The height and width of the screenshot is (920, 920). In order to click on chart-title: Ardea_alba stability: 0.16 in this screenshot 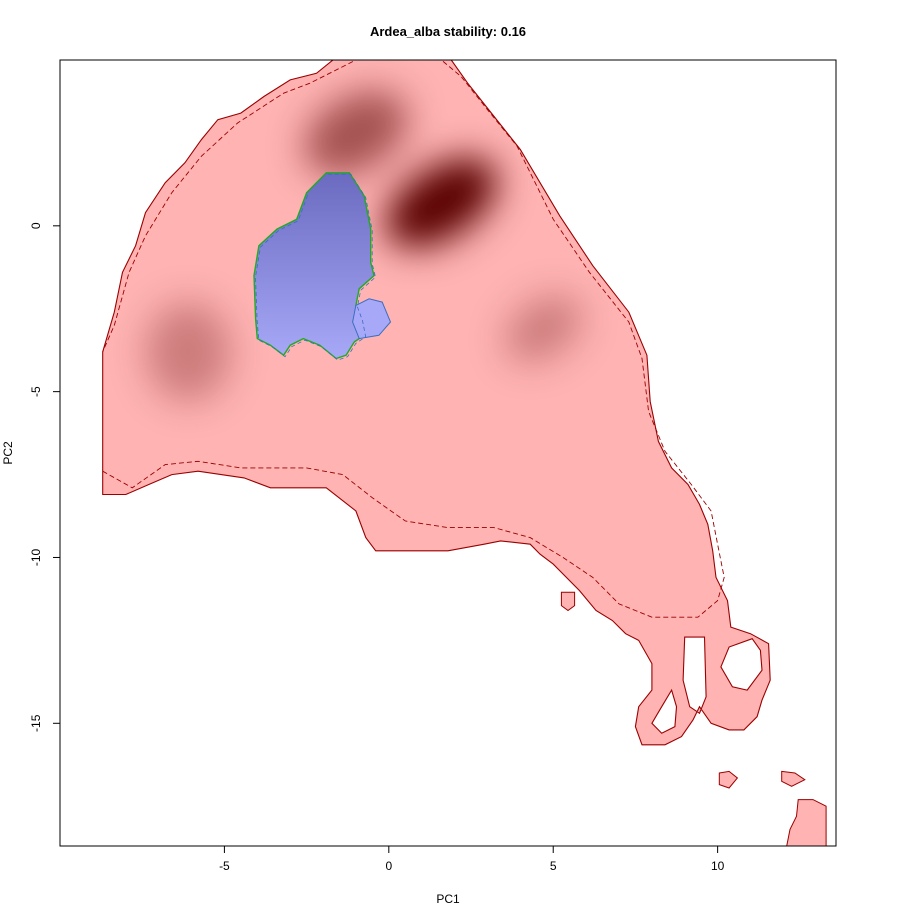, I will do `click(448, 31)`.